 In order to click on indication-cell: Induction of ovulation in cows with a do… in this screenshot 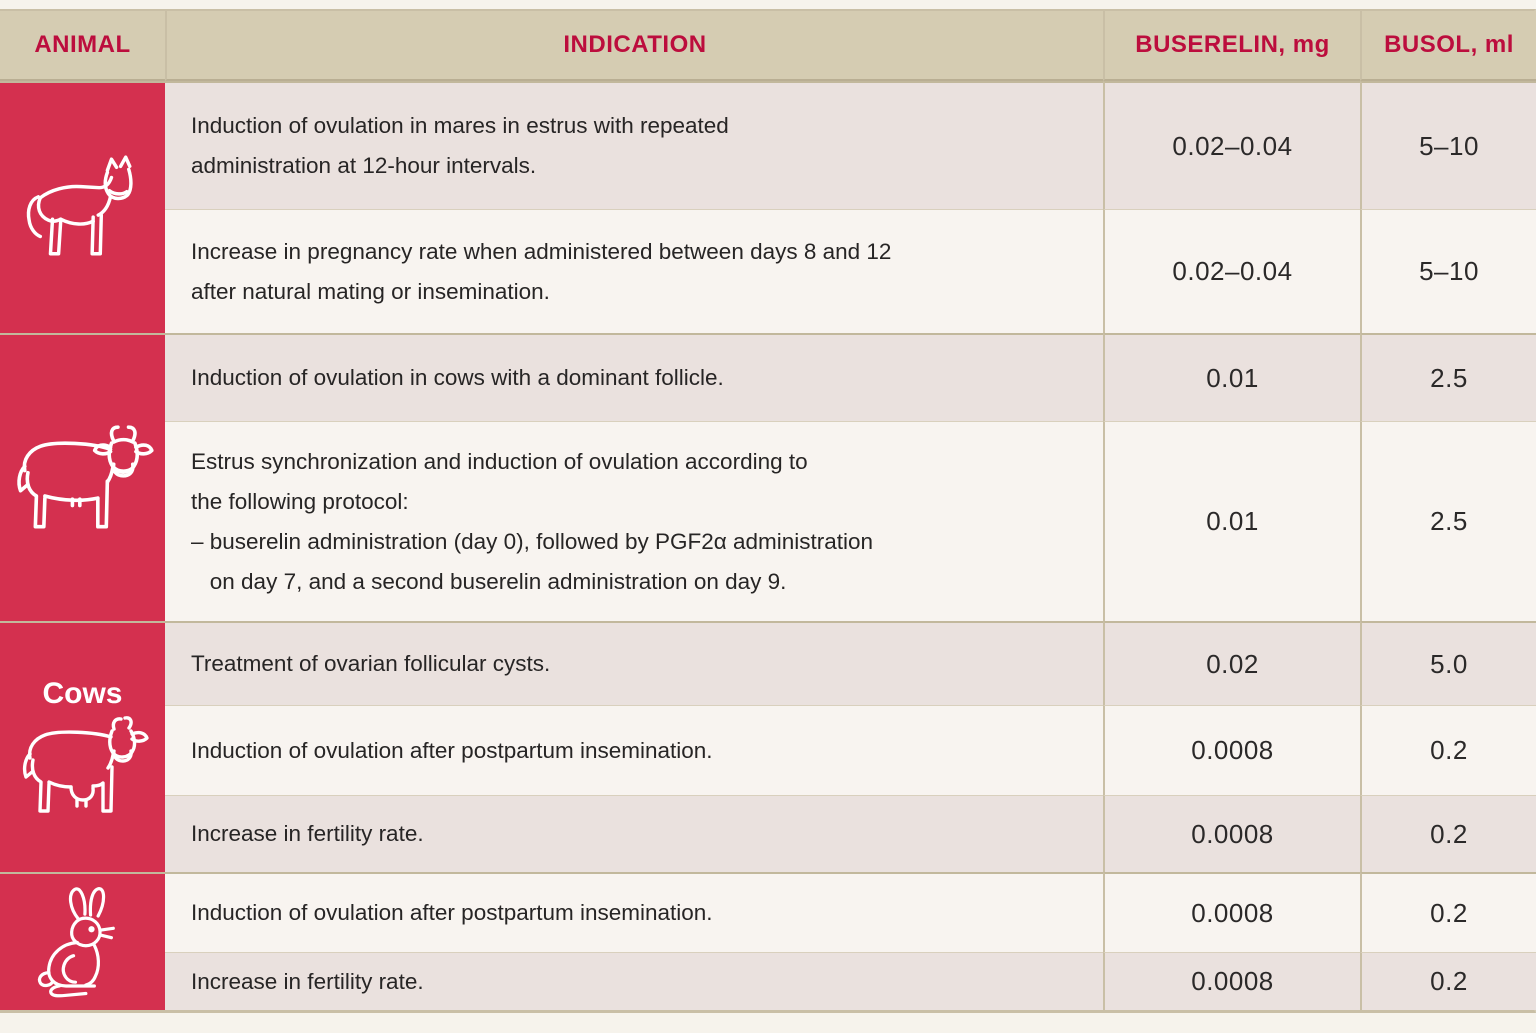, I will do `click(634, 377)`.